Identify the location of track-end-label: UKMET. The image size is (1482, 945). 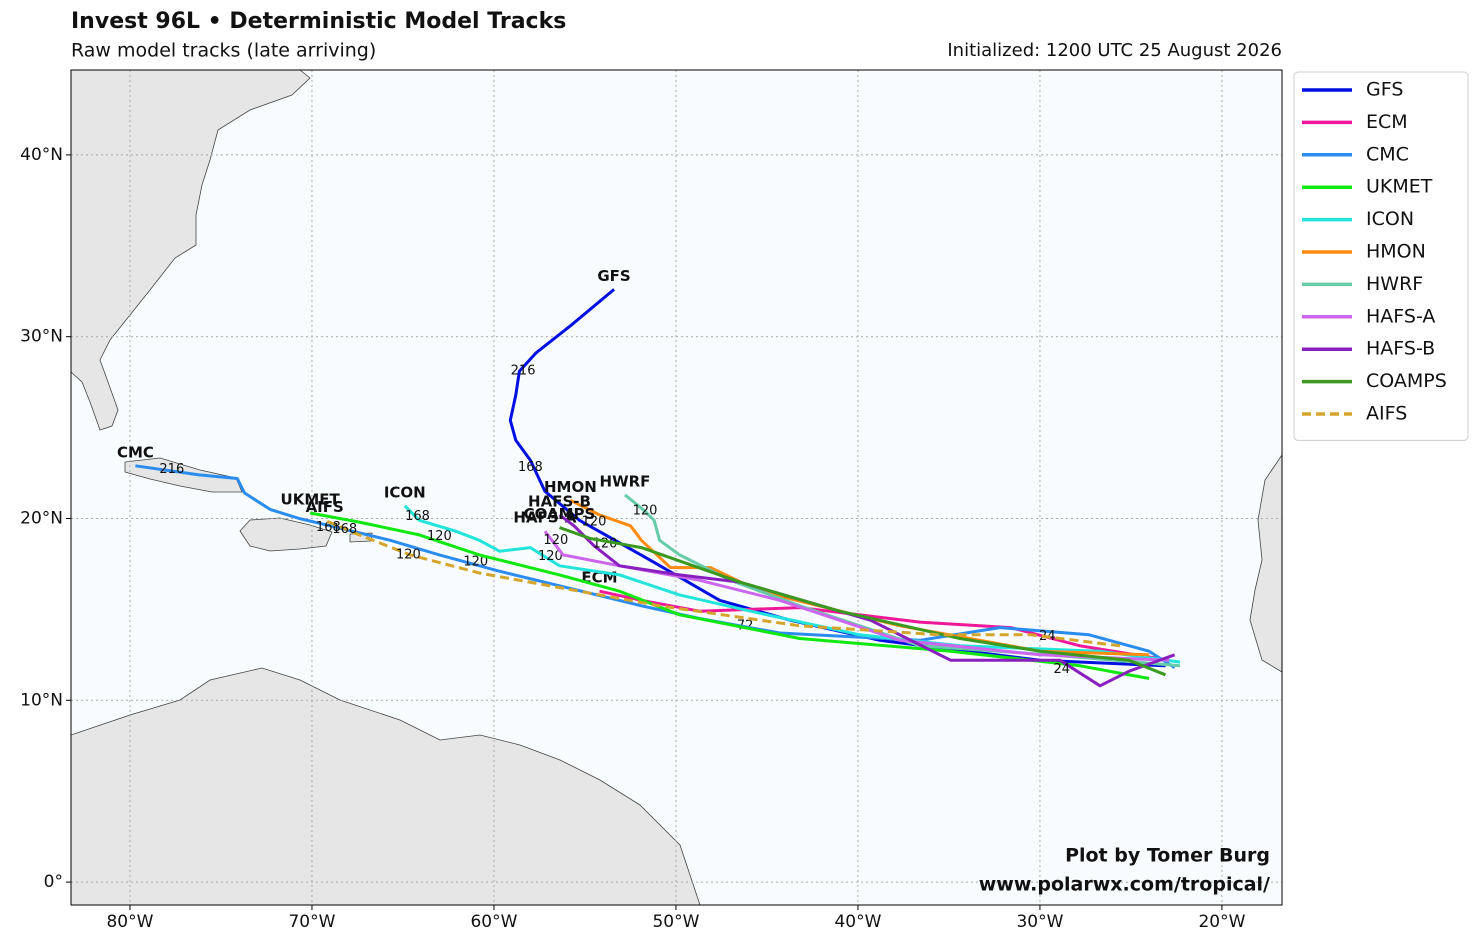
(311, 500).